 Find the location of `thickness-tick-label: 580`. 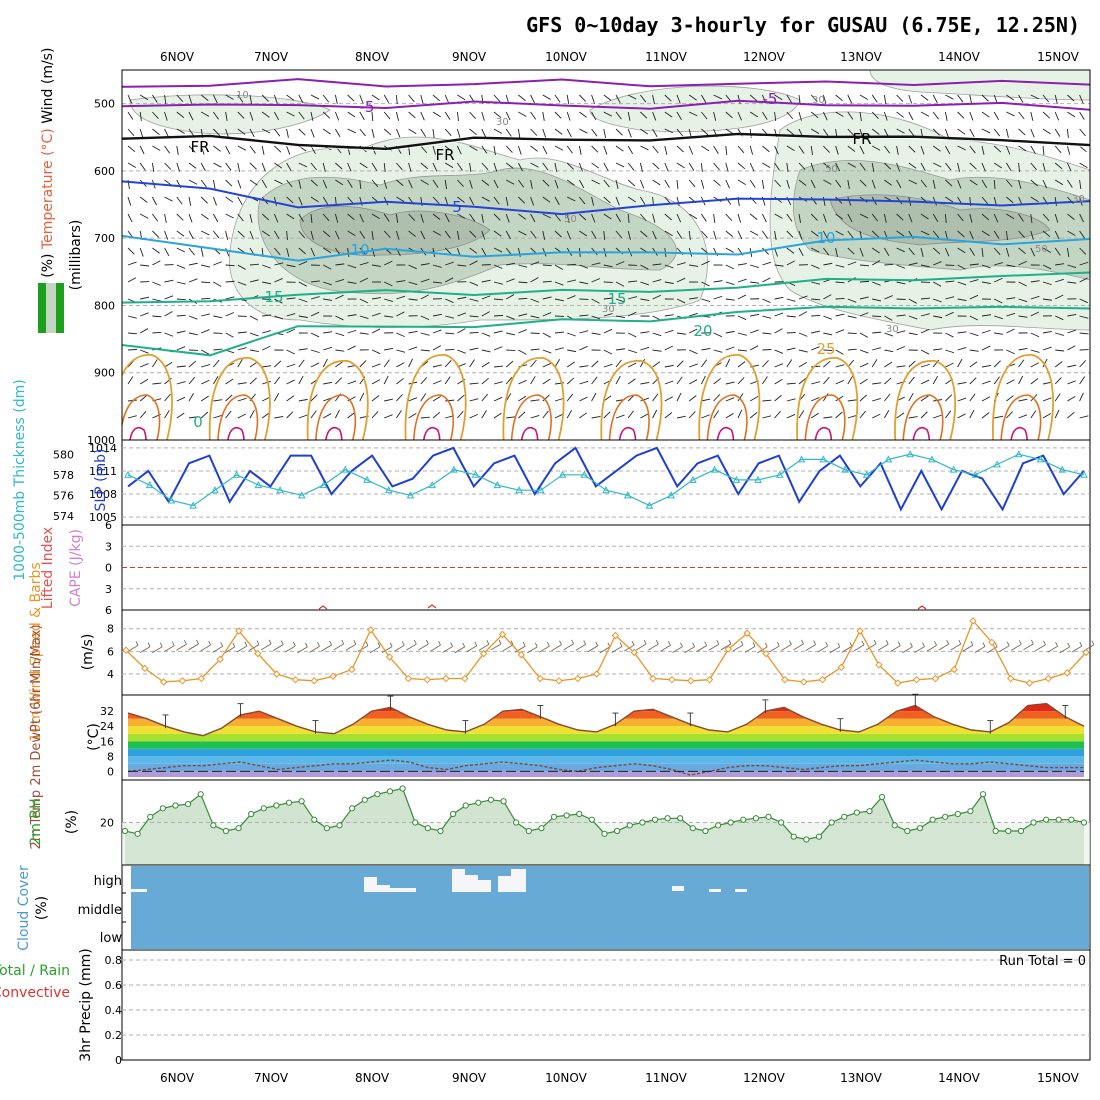

thickness-tick-label: 580 is located at coordinates (63, 454).